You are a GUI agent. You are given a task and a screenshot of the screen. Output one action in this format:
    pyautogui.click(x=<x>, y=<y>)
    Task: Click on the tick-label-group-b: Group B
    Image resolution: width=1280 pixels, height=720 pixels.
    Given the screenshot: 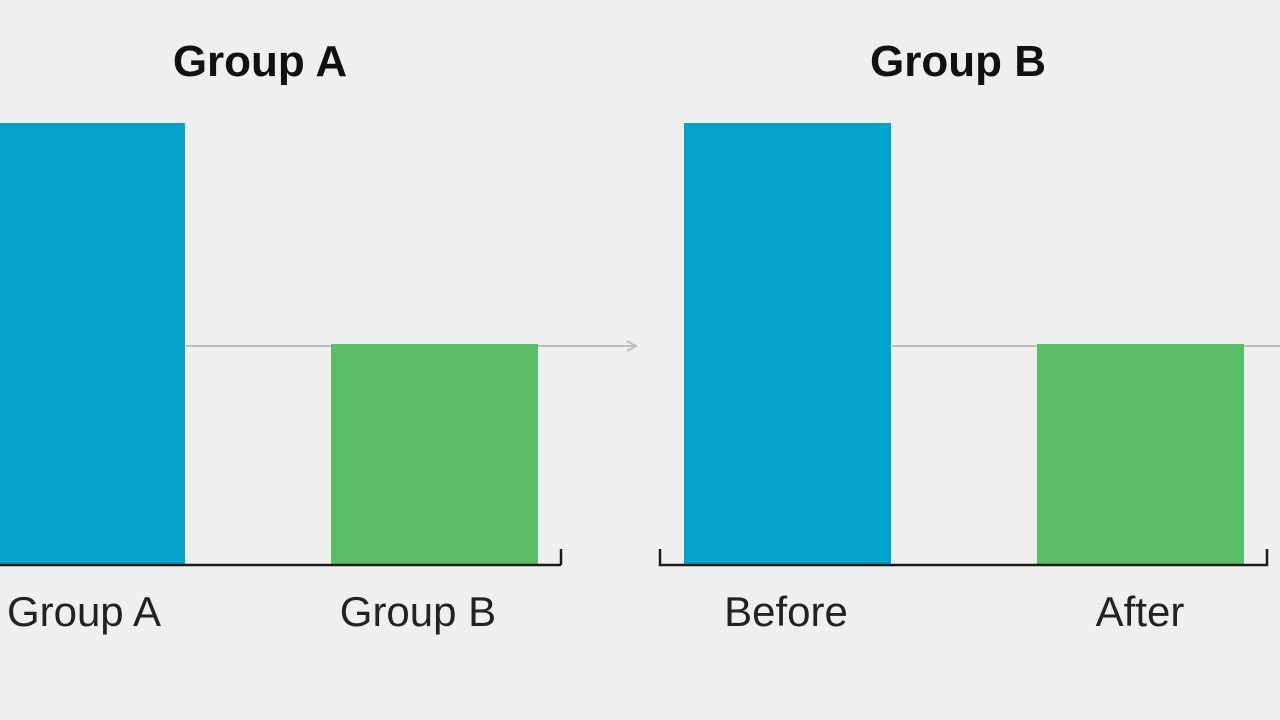 What is the action you would take?
    pyautogui.click(x=418, y=611)
    